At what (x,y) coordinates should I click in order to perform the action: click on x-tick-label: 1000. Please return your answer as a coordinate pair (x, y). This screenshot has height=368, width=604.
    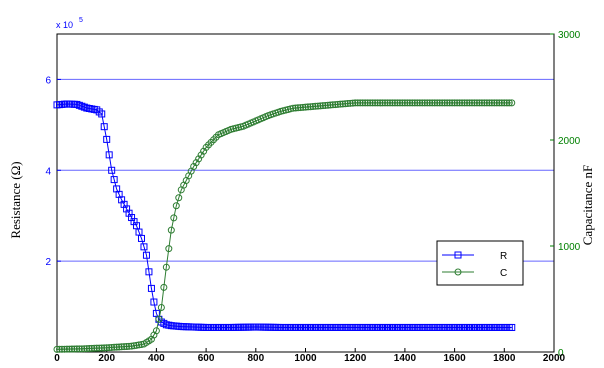
    Looking at the image, I should click on (305, 358).